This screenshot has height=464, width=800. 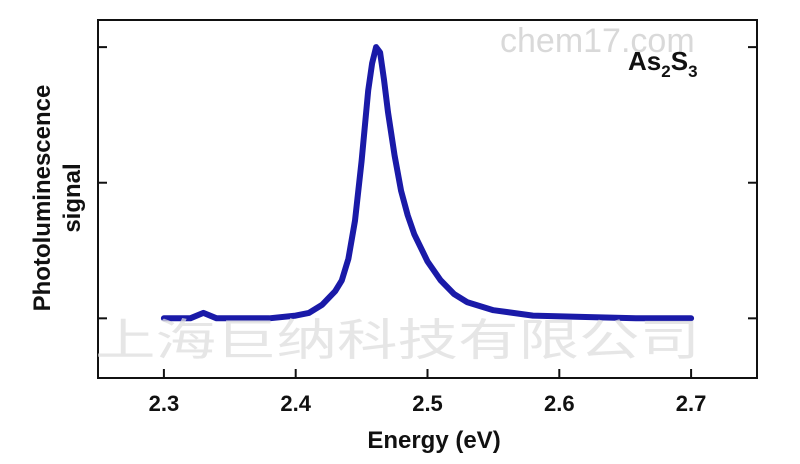 What do you see at coordinates (42, 198) in the screenshot?
I see `y-axis-title-line-1: Photoluminescence` at bounding box center [42, 198].